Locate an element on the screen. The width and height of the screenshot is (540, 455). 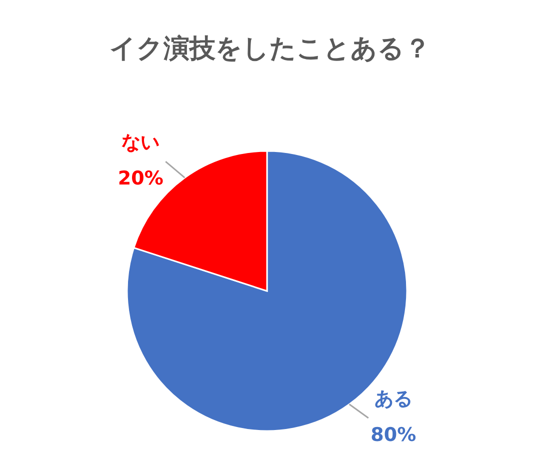
chart-title: イク演技をしたことある？ is located at coordinates (270, 49).